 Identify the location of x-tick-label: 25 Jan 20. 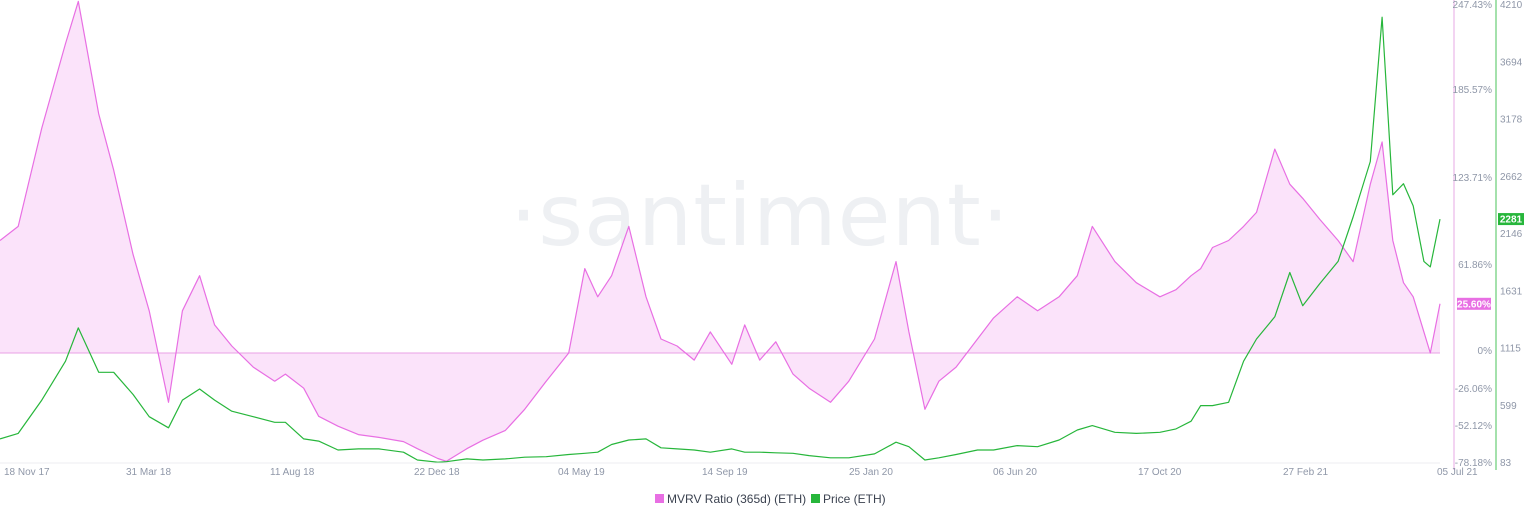
(871, 472).